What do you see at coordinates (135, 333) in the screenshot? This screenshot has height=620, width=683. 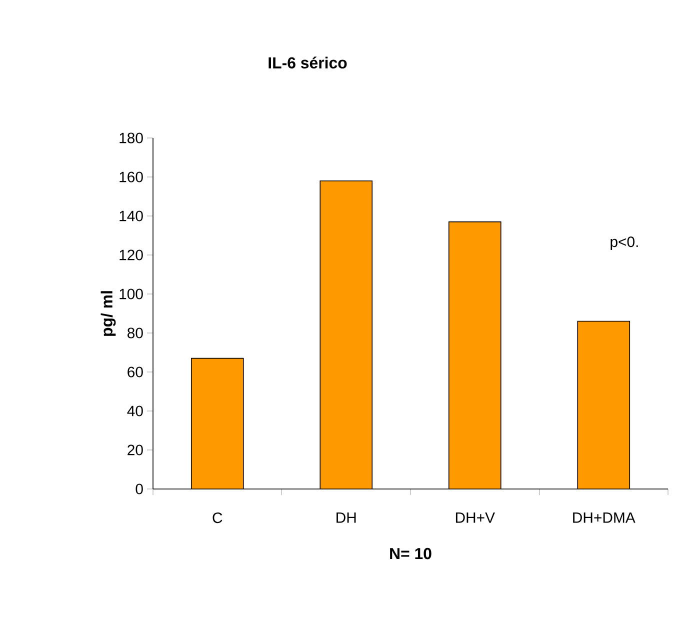 I see `y-tick-label: 80` at bounding box center [135, 333].